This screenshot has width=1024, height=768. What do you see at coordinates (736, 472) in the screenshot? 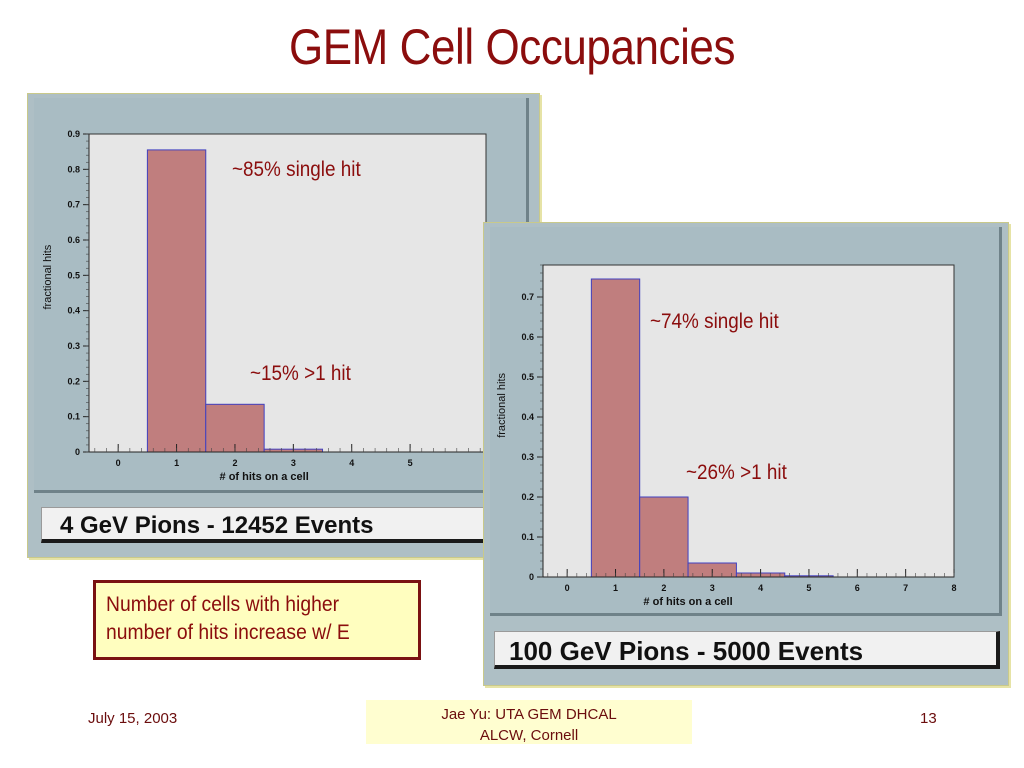
I see `annotation-multi-hit-100gev: ~26% >1 hit` at bounding box center [736, 472].